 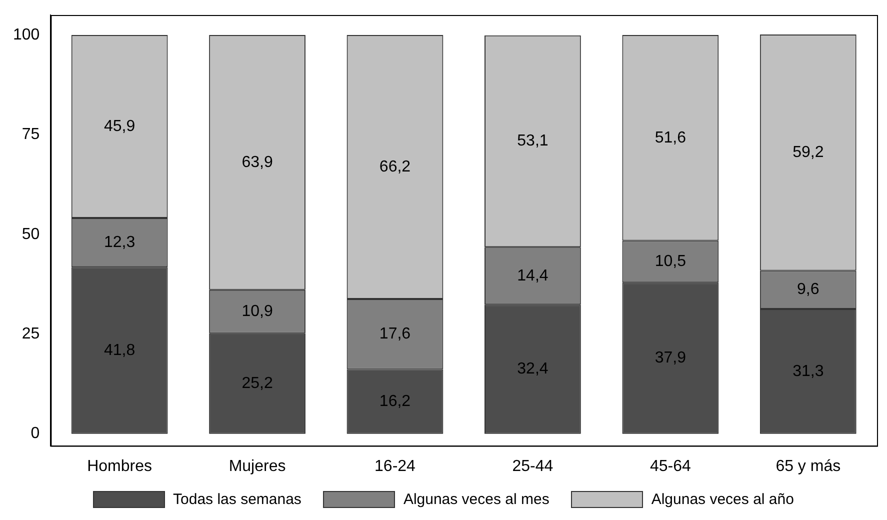 I want to click on data-label: 17,6, so click(x=395, y=334).